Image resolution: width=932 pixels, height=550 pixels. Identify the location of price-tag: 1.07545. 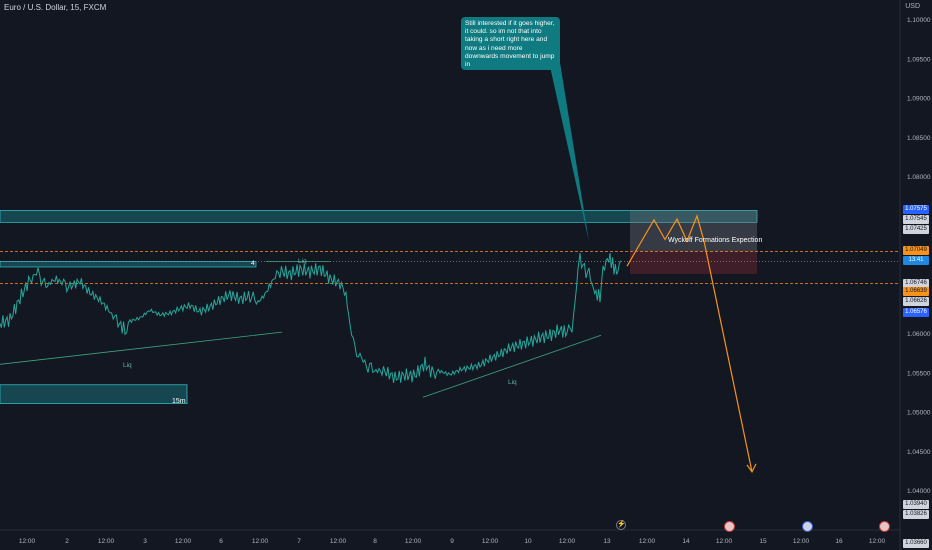
(916, 219).